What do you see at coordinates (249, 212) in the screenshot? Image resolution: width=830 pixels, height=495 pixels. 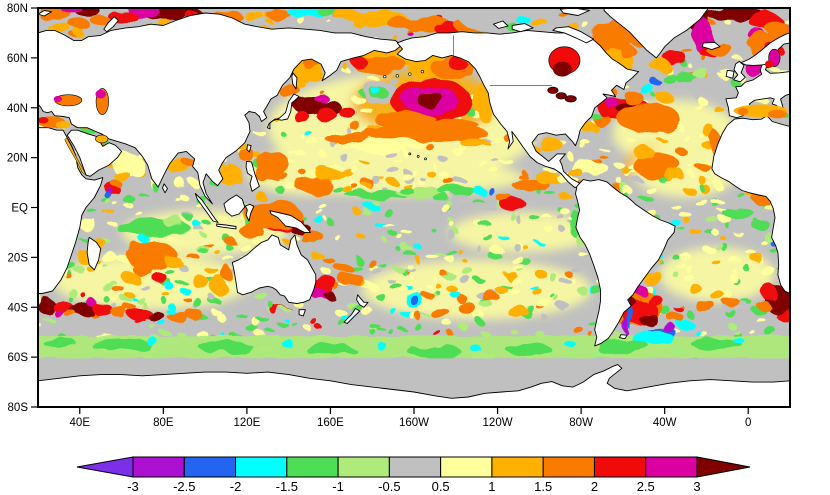 I see `landmass-sulawesi` at bounding box center [249, 212].